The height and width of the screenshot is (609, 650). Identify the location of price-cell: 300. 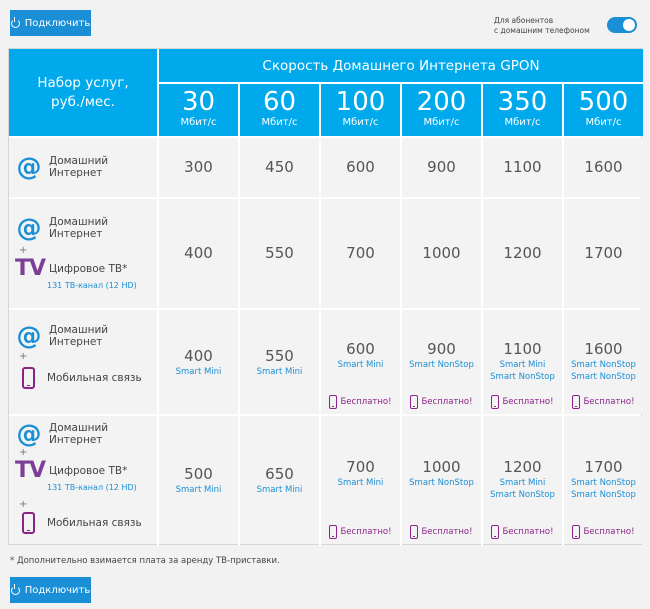
(198, 167).